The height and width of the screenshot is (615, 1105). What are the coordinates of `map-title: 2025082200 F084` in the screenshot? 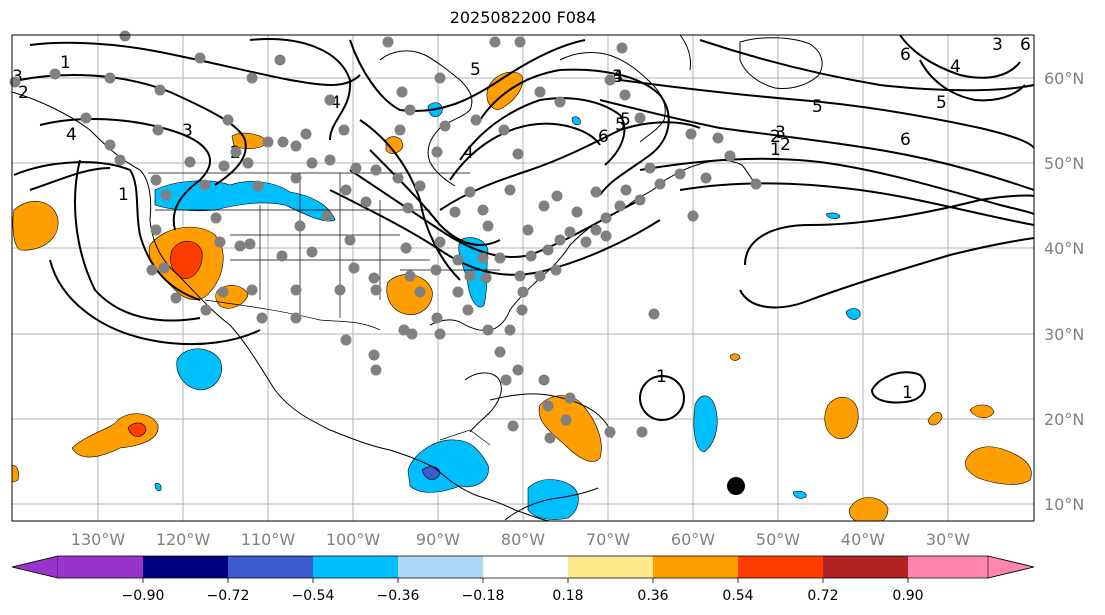 It's located at (523, 17).